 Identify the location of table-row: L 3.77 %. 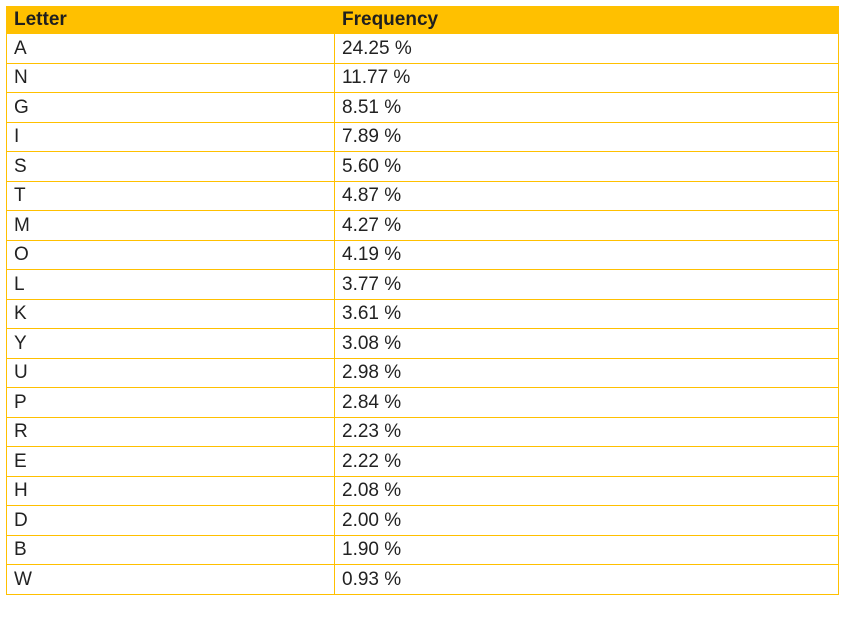
(422, 284).